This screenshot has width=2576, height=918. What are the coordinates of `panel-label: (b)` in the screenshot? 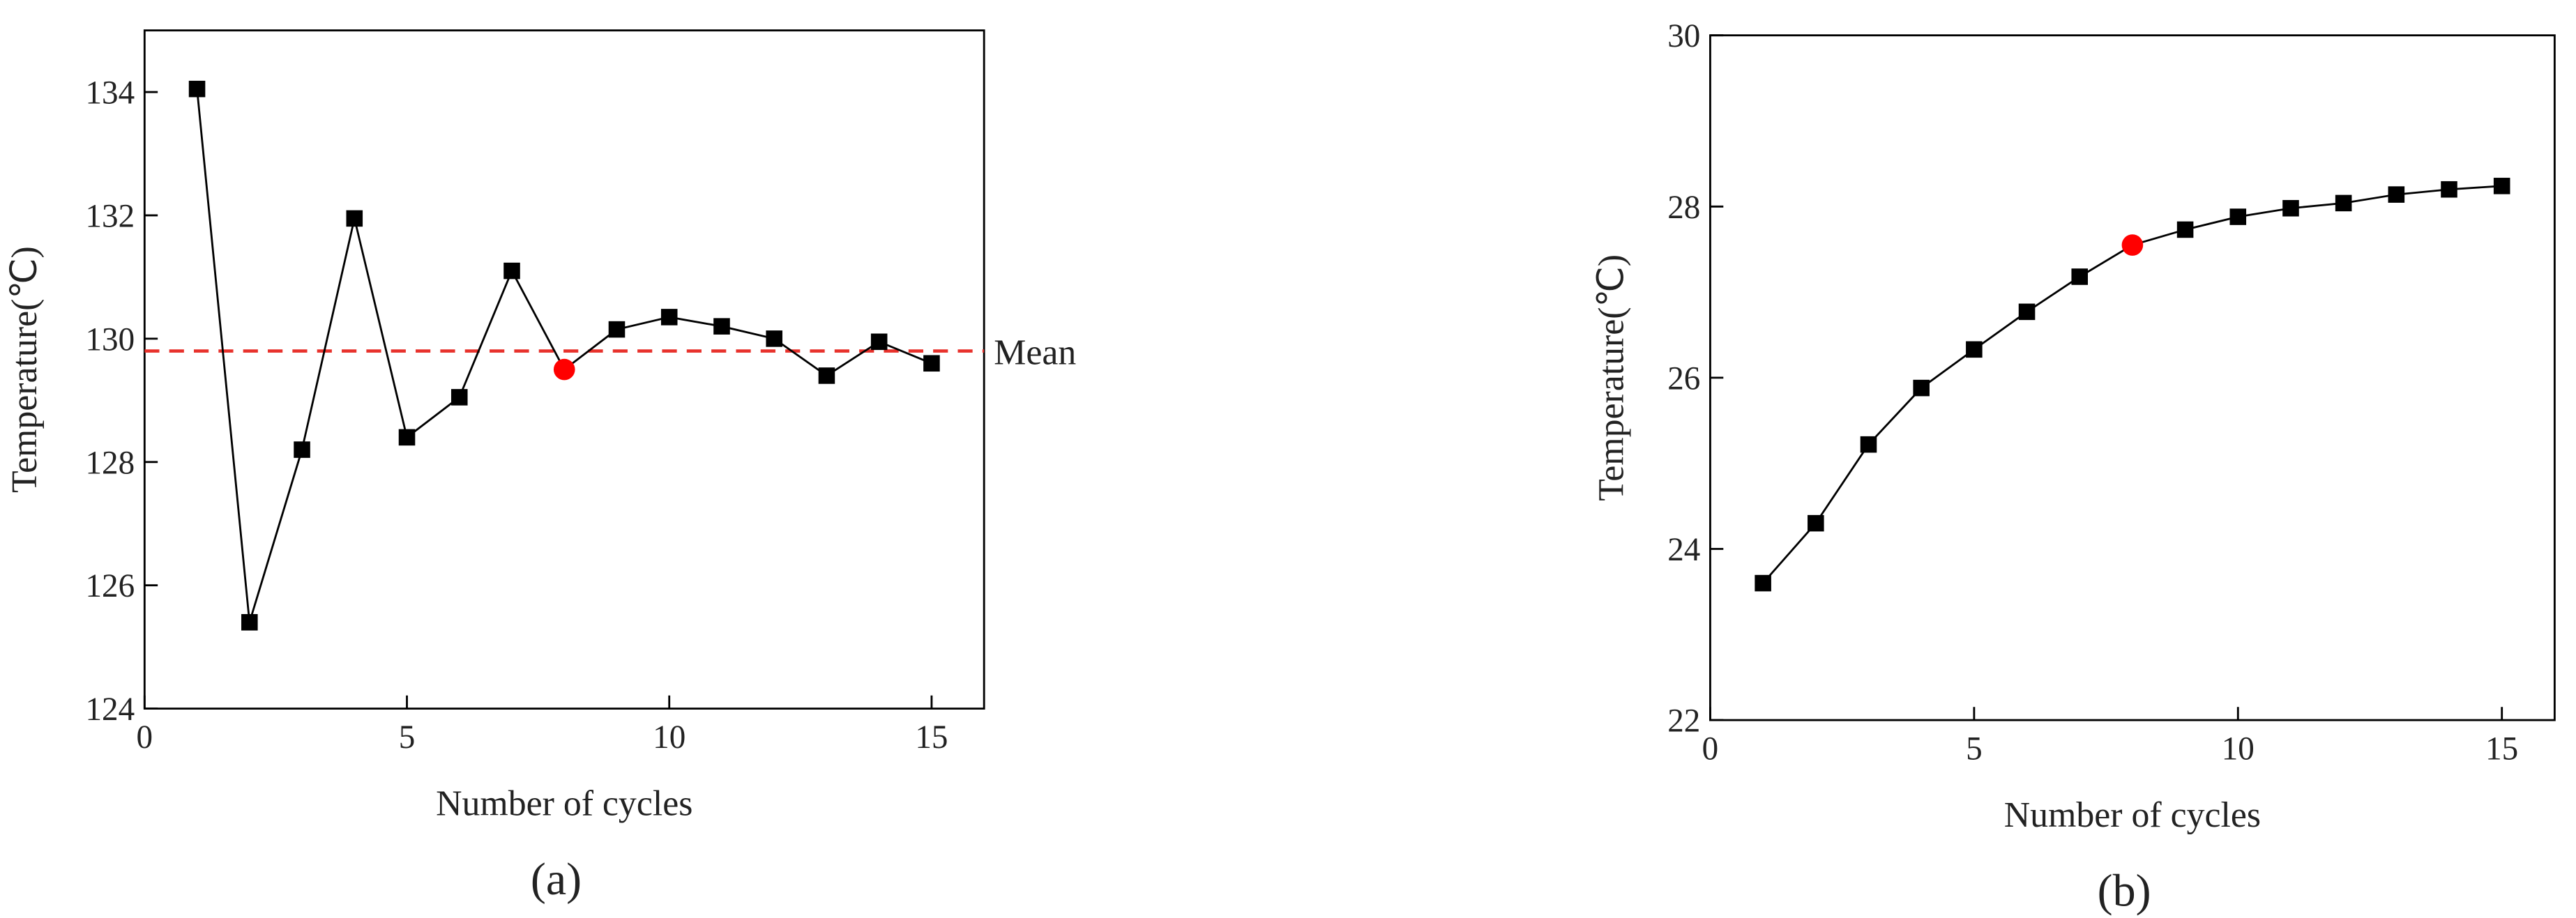 It's located at (2124, 890).